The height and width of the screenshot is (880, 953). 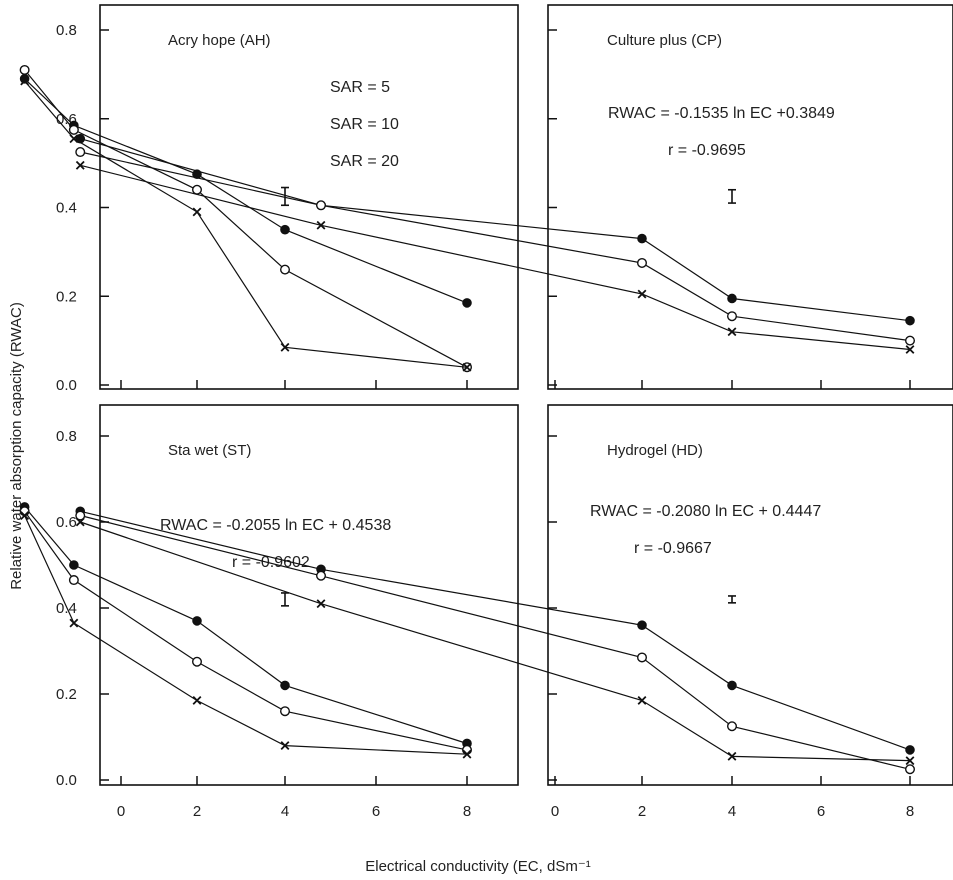 I want to click on y-tick-label: 0.6, so click(x=66, y=522).